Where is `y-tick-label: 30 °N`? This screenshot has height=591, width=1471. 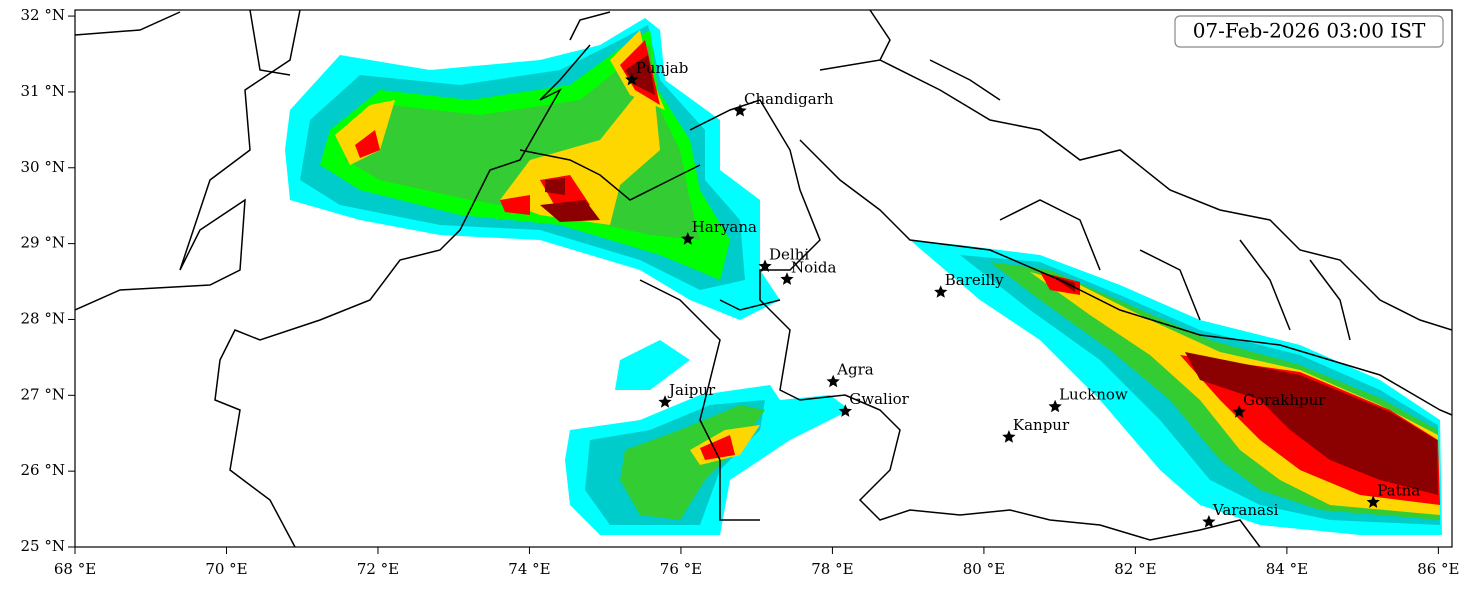
y-tick-label: 30 °N is located at coordinates (43, 167).